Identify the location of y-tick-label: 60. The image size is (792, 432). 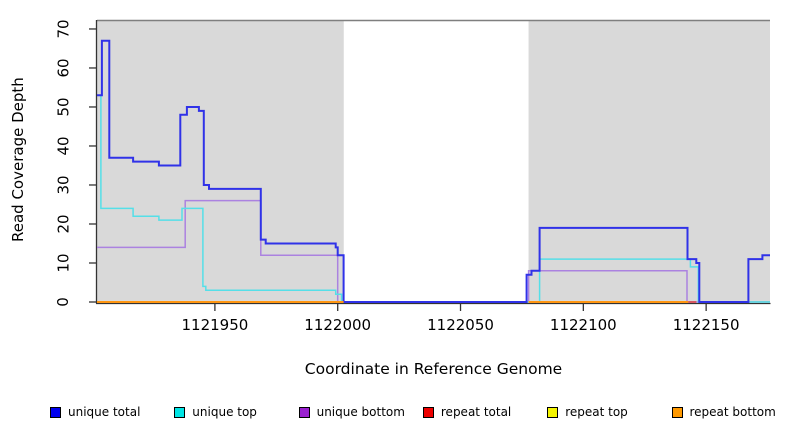
(63, 68).